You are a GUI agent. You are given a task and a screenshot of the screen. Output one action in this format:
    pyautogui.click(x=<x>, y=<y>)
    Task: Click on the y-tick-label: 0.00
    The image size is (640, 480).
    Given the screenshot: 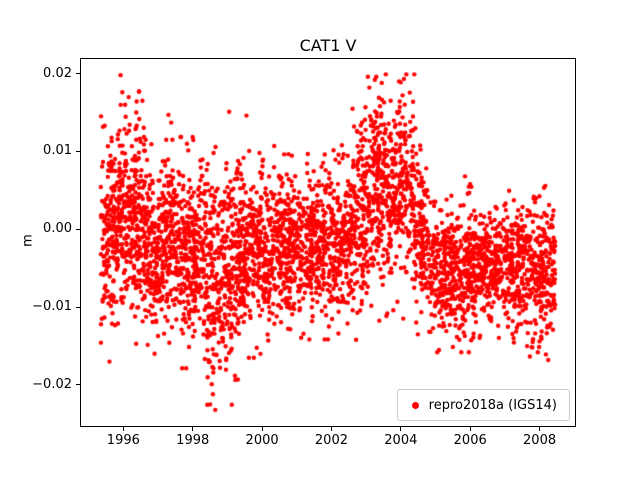 What is the action you would take?
    pyautogui.click(x=57, y=229)
    